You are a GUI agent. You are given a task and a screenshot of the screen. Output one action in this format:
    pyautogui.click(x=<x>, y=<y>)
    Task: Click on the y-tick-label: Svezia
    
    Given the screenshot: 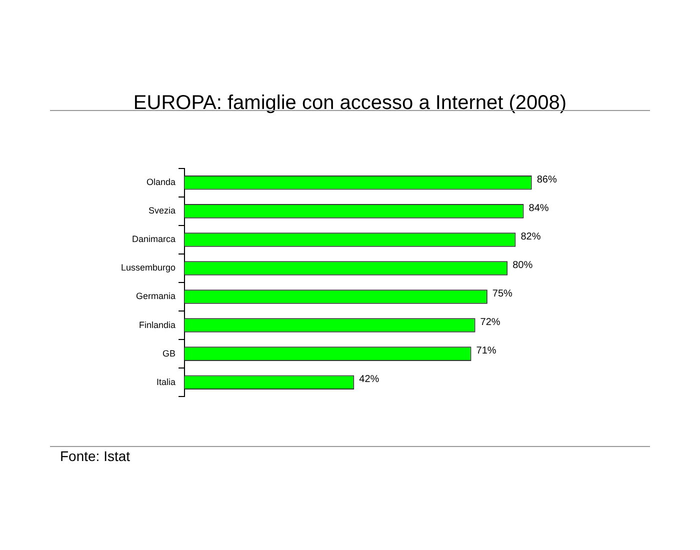 What is the action you would take?
    pyautogui.click(x=162, y=211)
    